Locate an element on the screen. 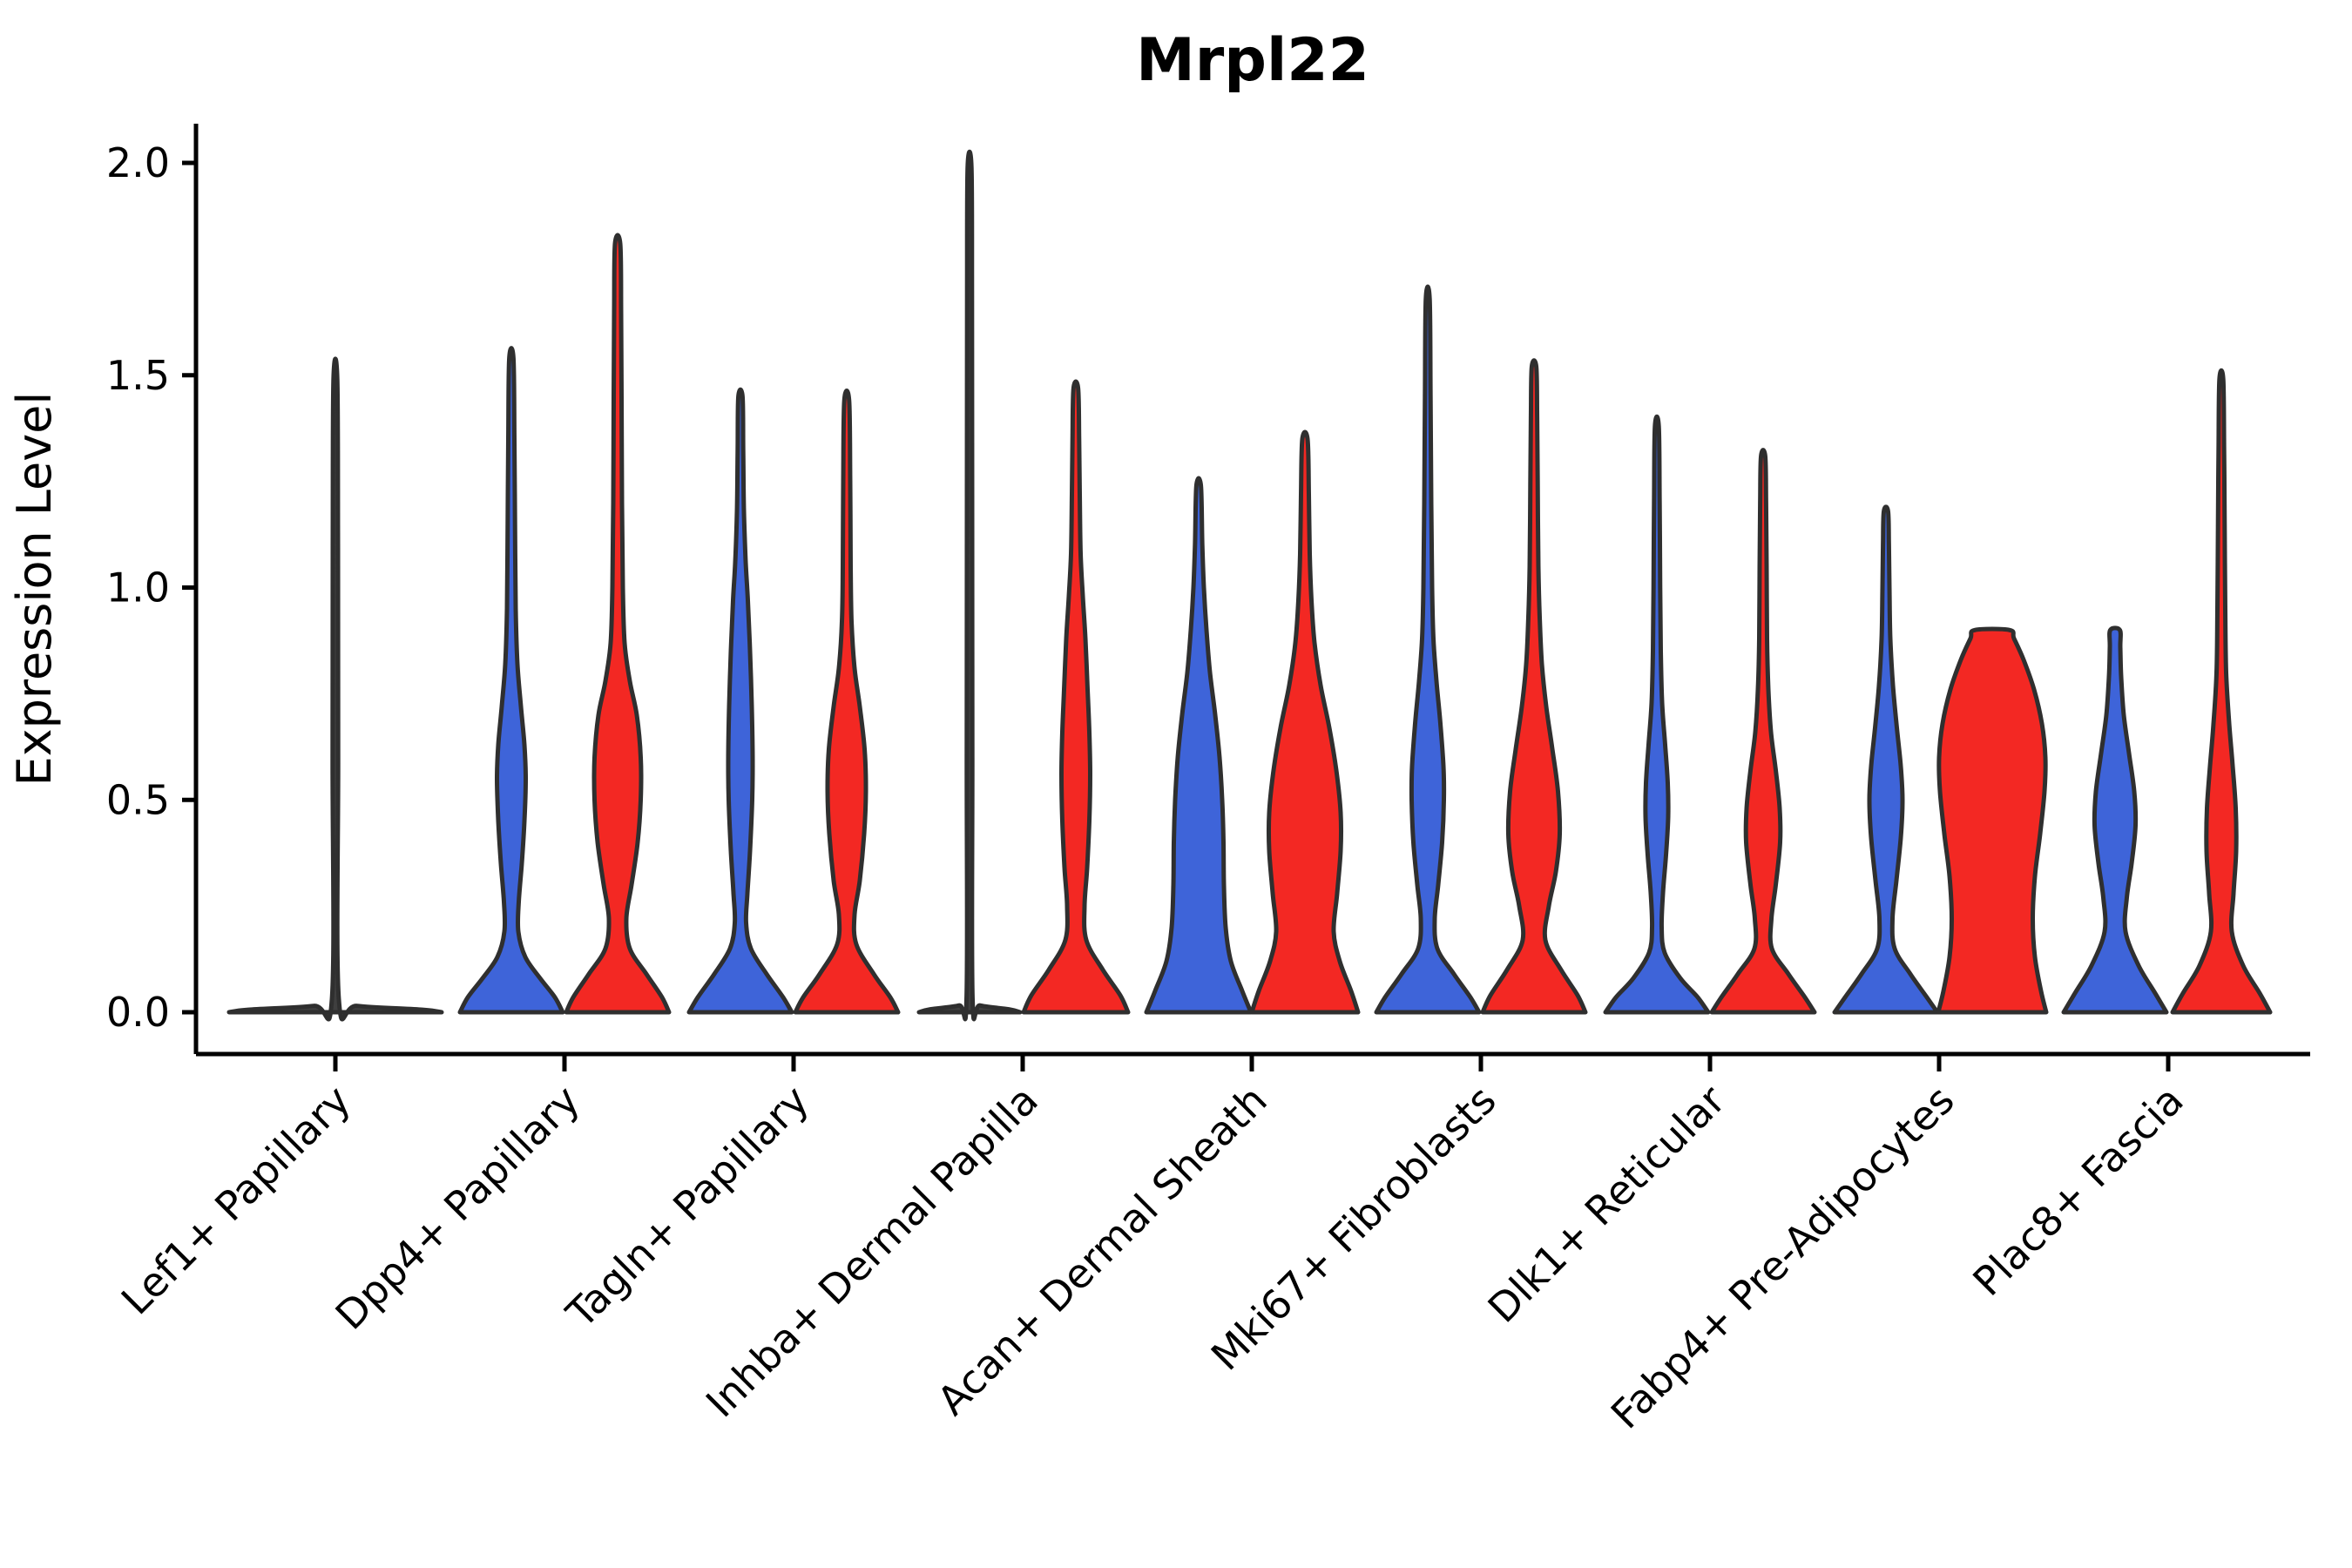  violin-inhba-dermal-papilla-blue is located at coordinates (969, 585).